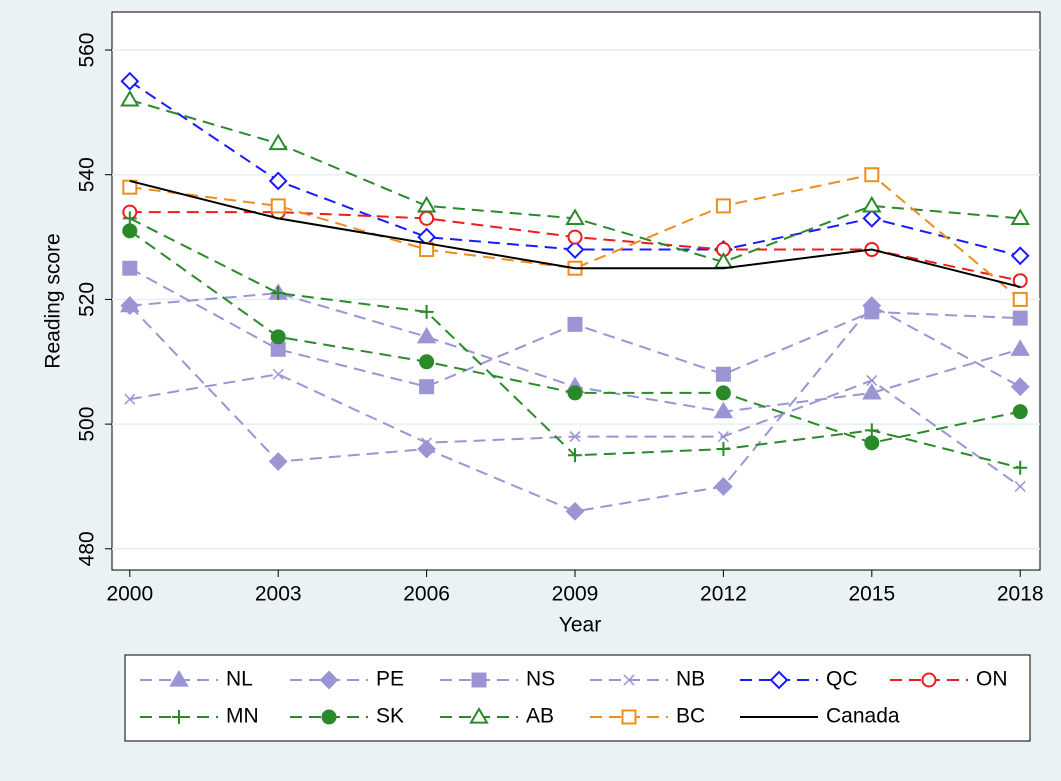 Image resolution: width=1061 pixels, height=781 pixels. What do you see at coordinates (842, 679) in the screenshot?
I see `legend-label: QC` at bounding box center [842, 679].